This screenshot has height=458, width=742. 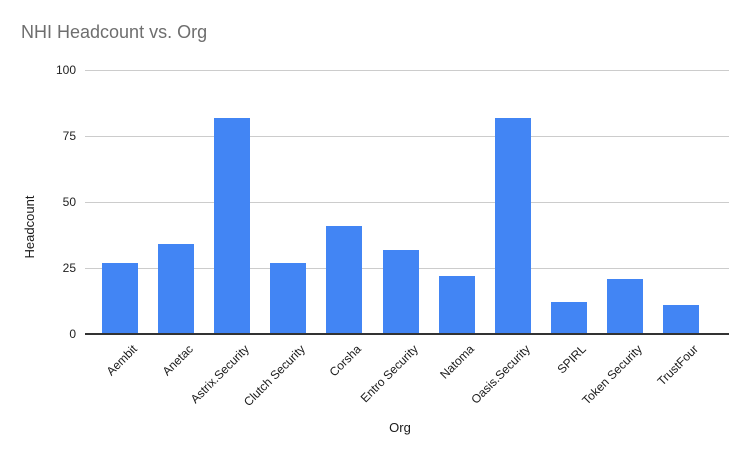 What do you see at coordinates (120, 298) in the screenshot?
I see `bar-aembit` at bounding box center [120, 298].